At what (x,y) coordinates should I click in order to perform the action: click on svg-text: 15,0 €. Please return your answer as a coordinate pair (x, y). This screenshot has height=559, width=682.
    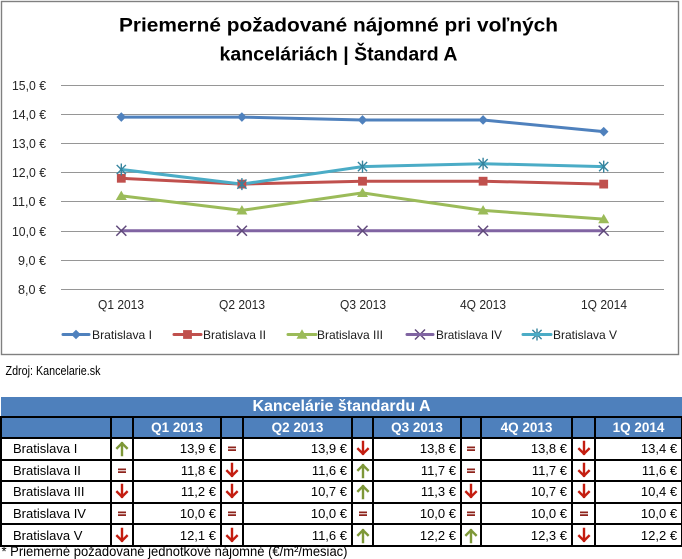
    Looking at the image, I should click on (29, 86).